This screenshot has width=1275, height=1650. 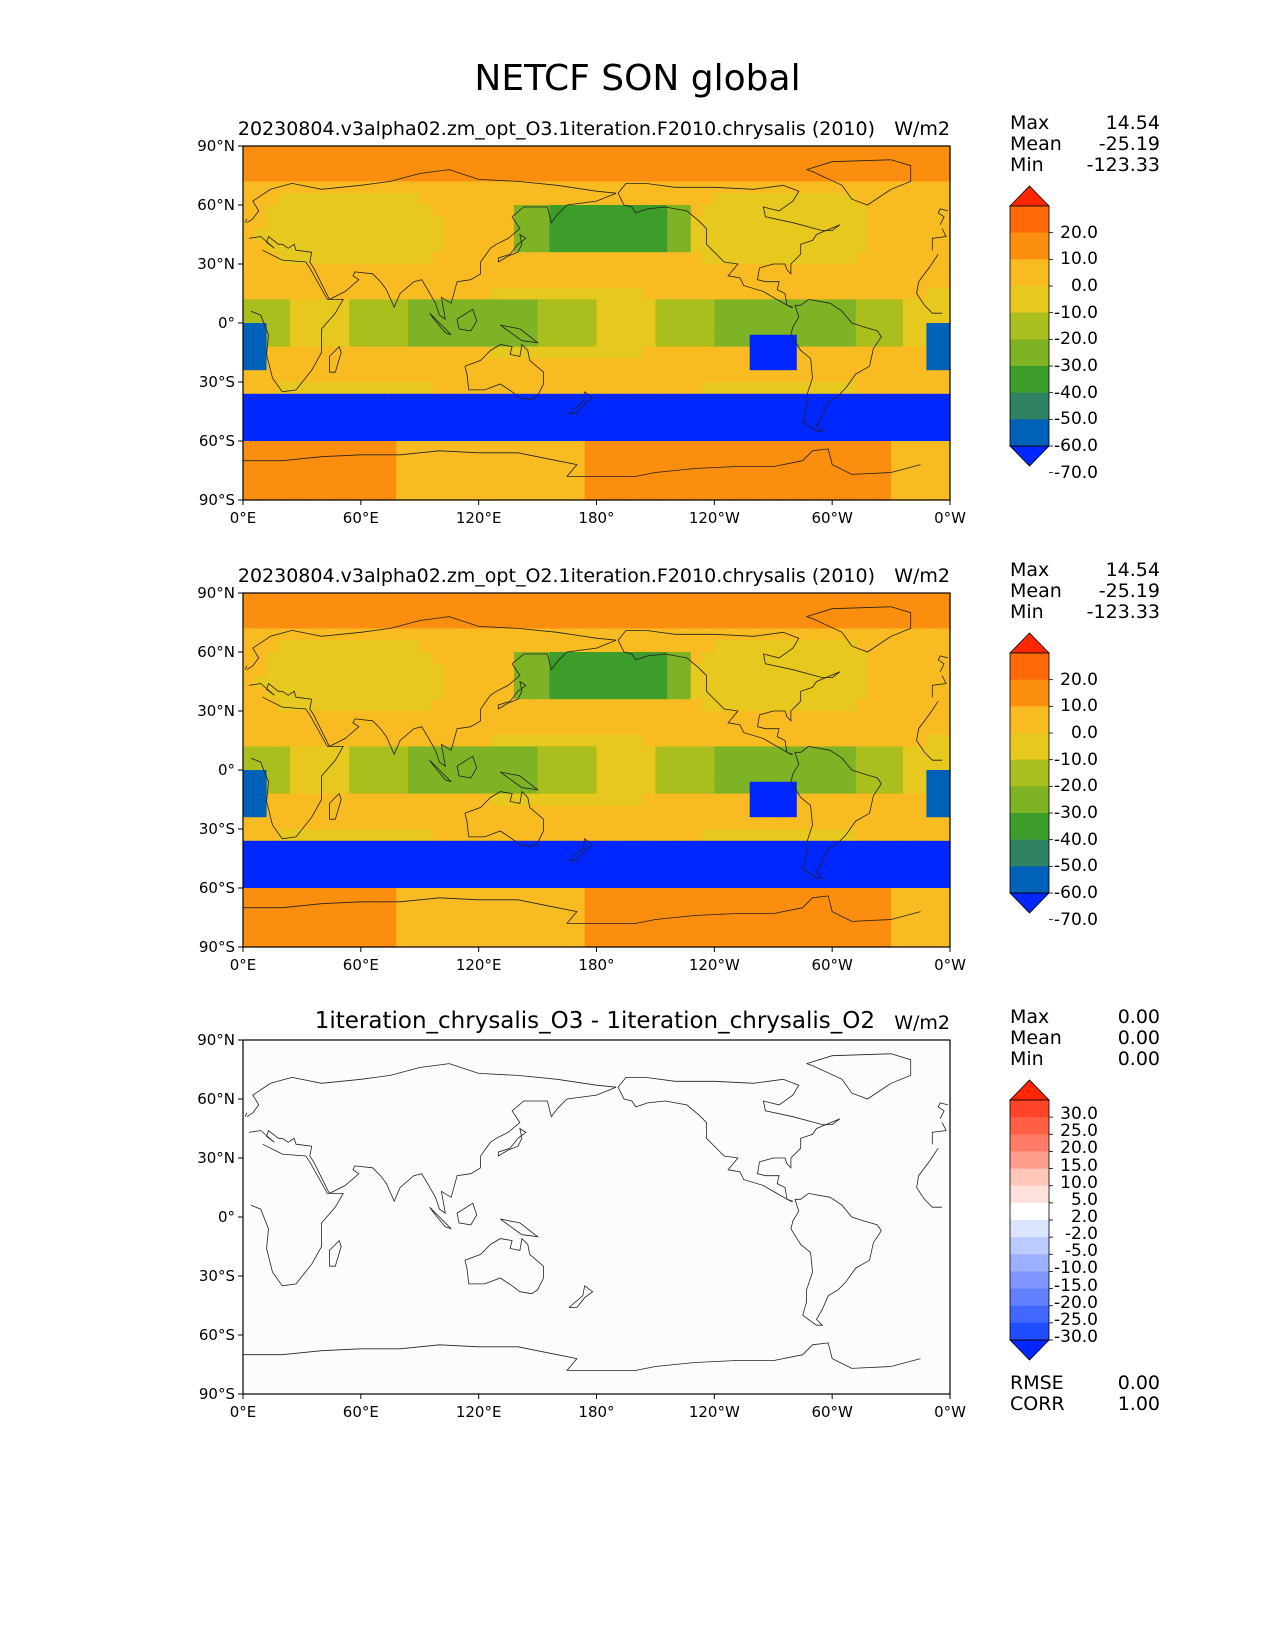 I want to click on map-background, so click(x=596, y=1217).